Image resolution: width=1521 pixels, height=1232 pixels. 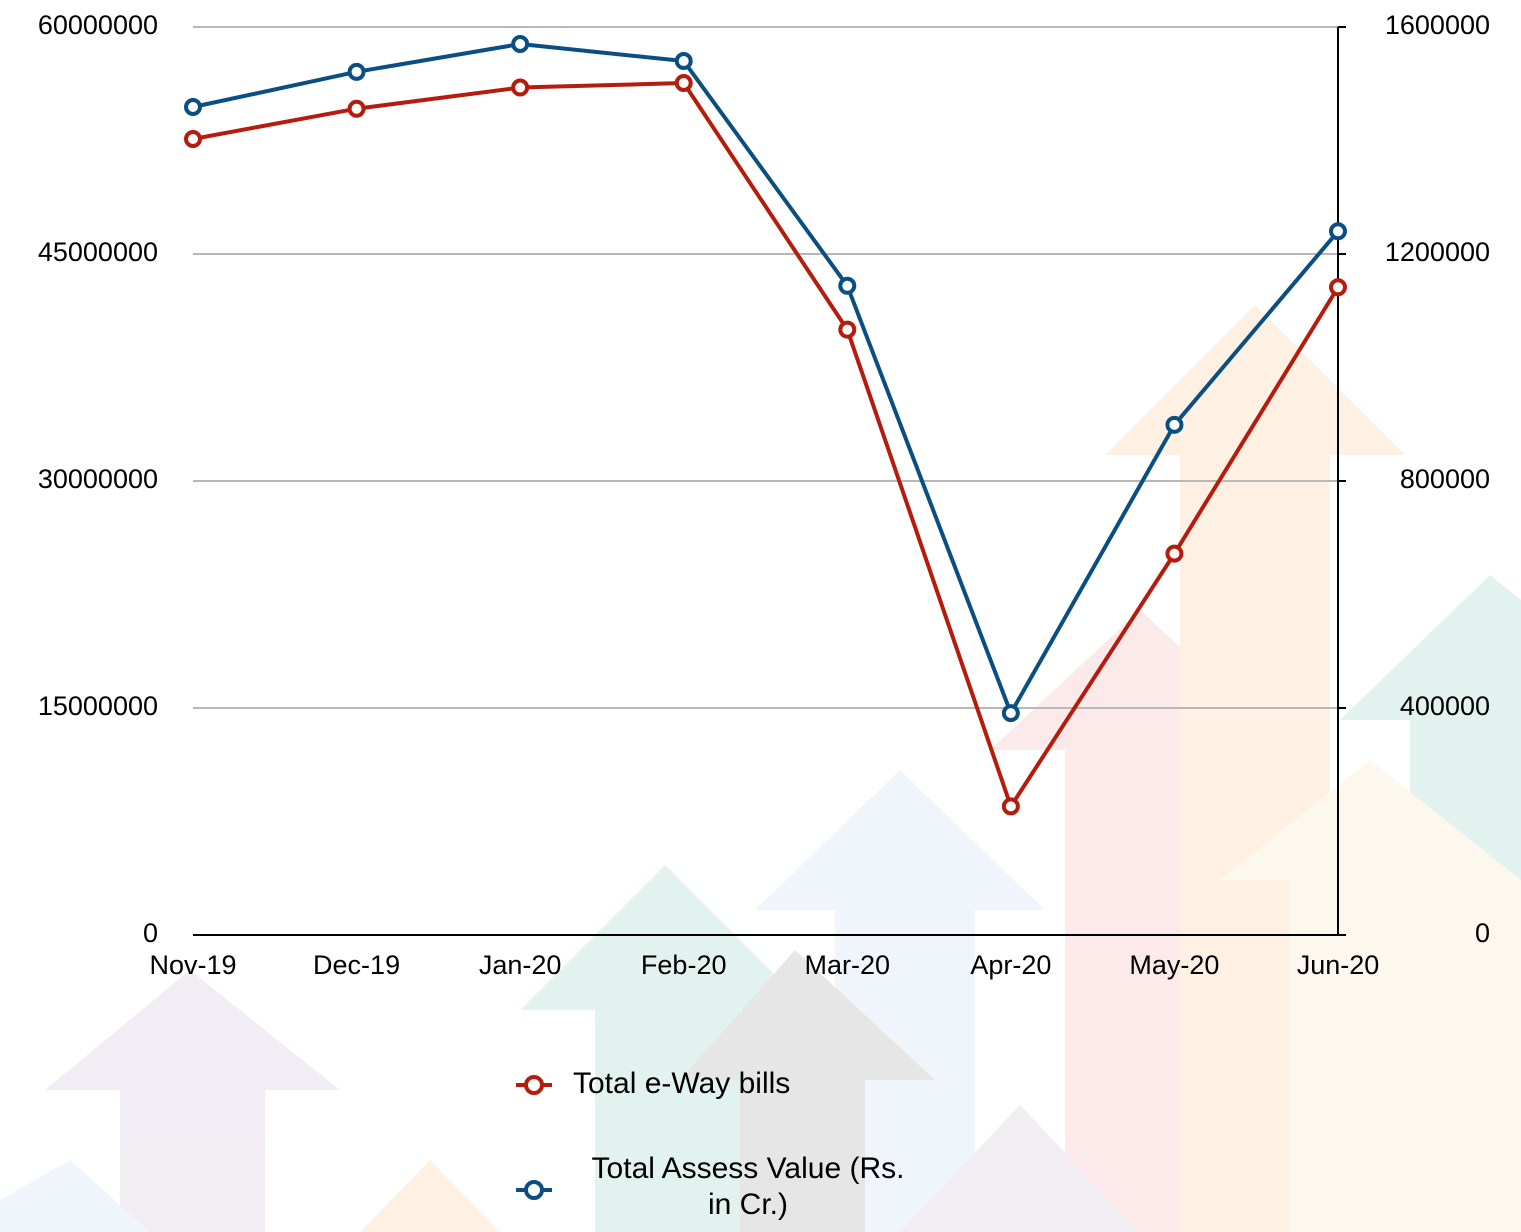 I want to click on x-tick-label: Jun-20, so click(x=1338, y=965).